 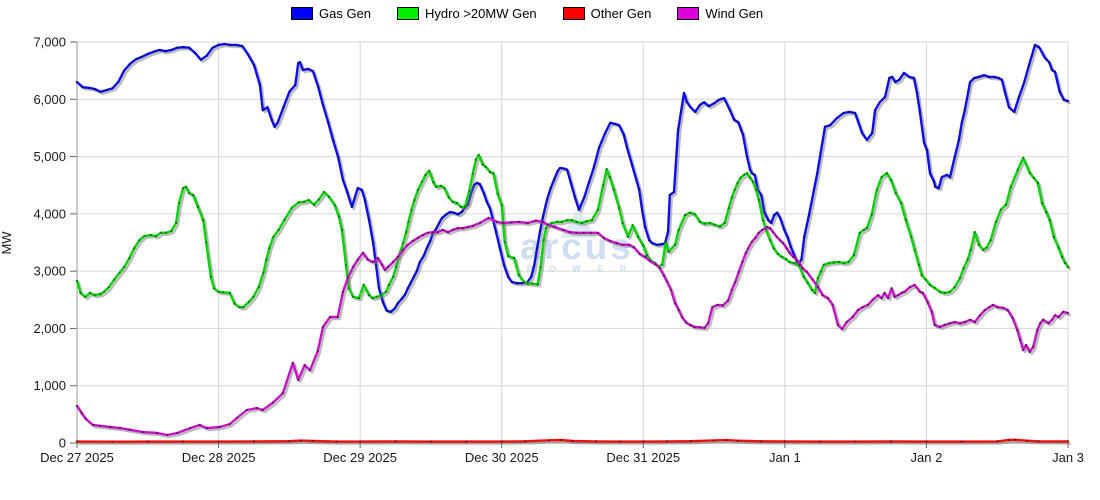 I want to click on legend-swatch-wind-gen, so click(x=688, y=13).